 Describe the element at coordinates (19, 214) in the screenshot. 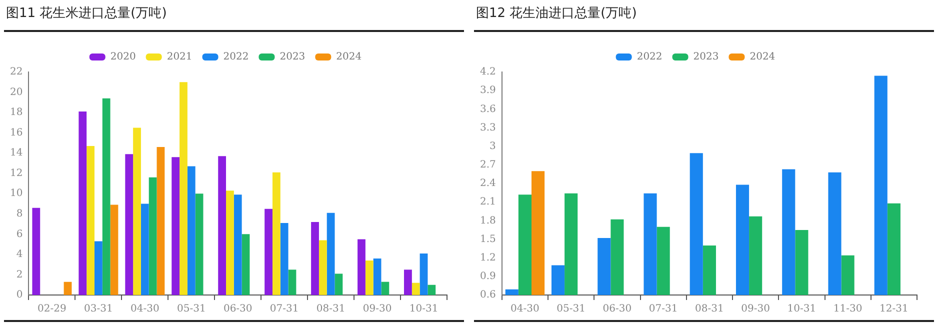

I see `y-tick-label: 8` at that location.